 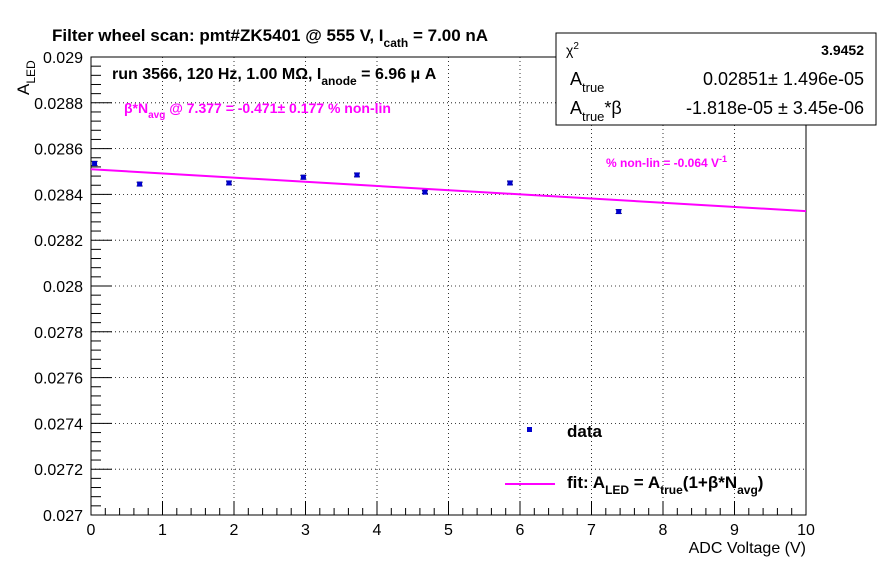 I want to click on fit-line, so click(x=448, y=190).